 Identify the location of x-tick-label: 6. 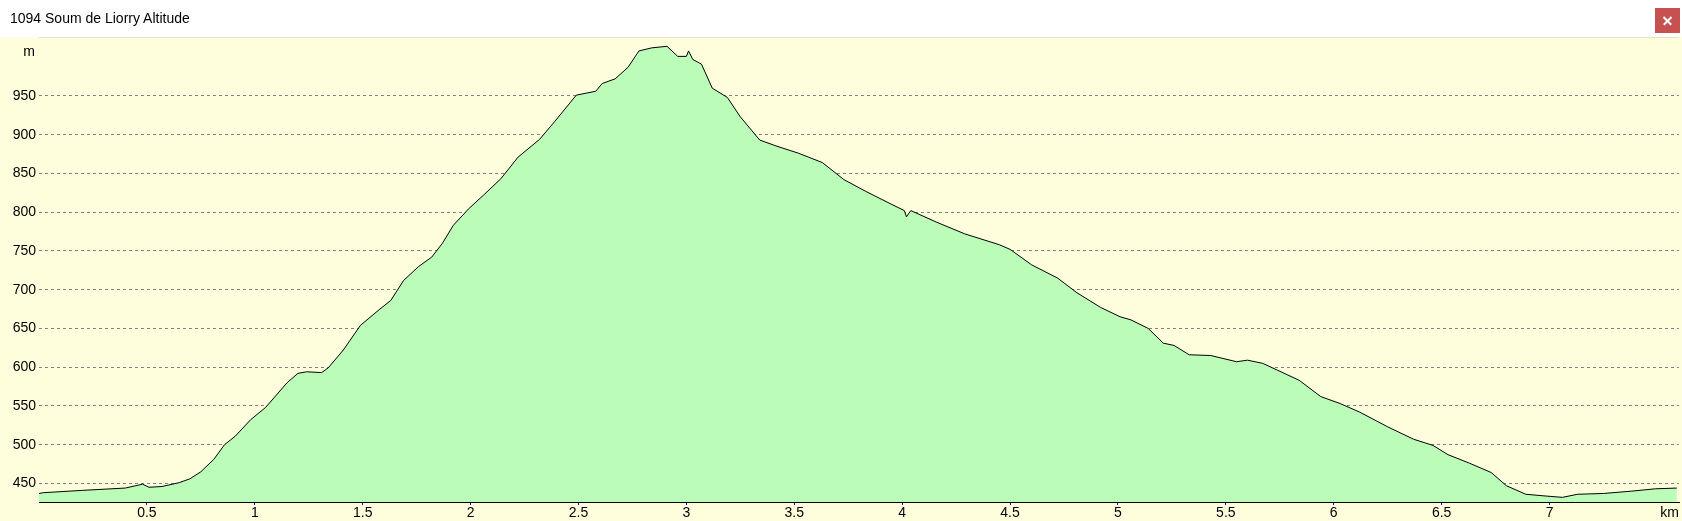
(1333, 512).